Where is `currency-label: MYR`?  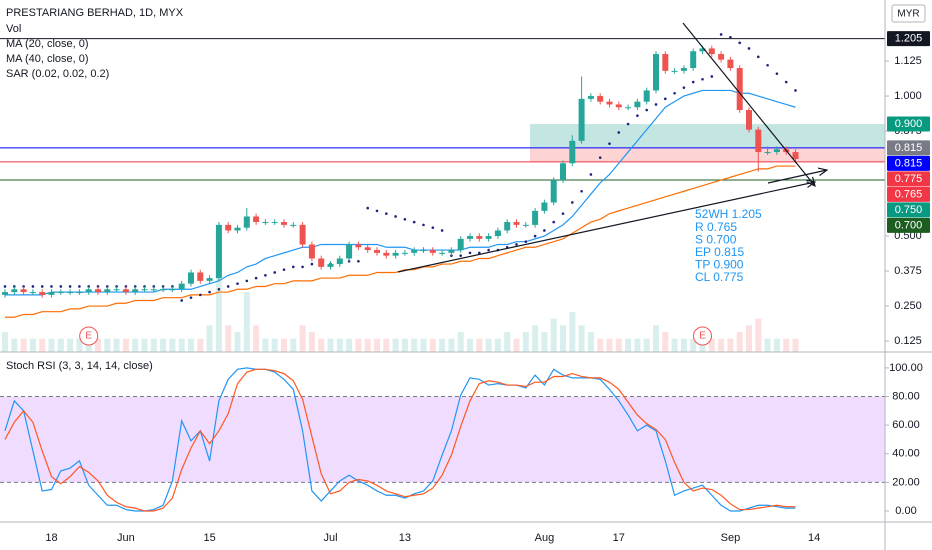
currency-label: MYR is located at coordinates (908, 14).